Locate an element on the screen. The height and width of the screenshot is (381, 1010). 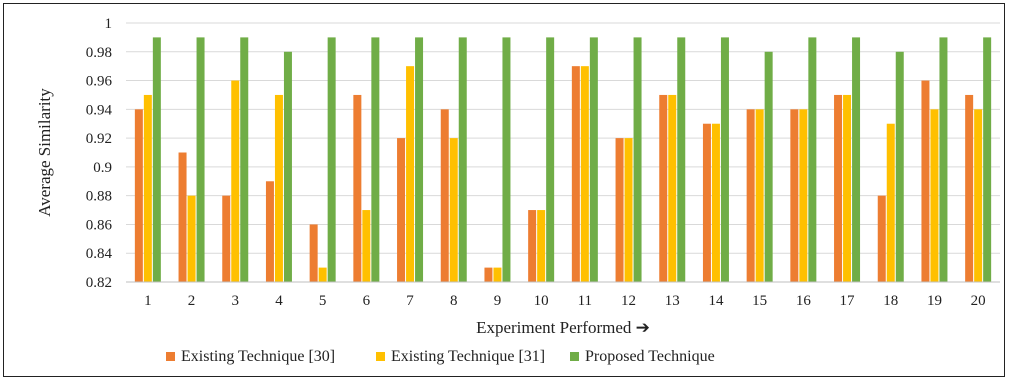
x-tick-label: 5 is located at coordinates (323, 301).